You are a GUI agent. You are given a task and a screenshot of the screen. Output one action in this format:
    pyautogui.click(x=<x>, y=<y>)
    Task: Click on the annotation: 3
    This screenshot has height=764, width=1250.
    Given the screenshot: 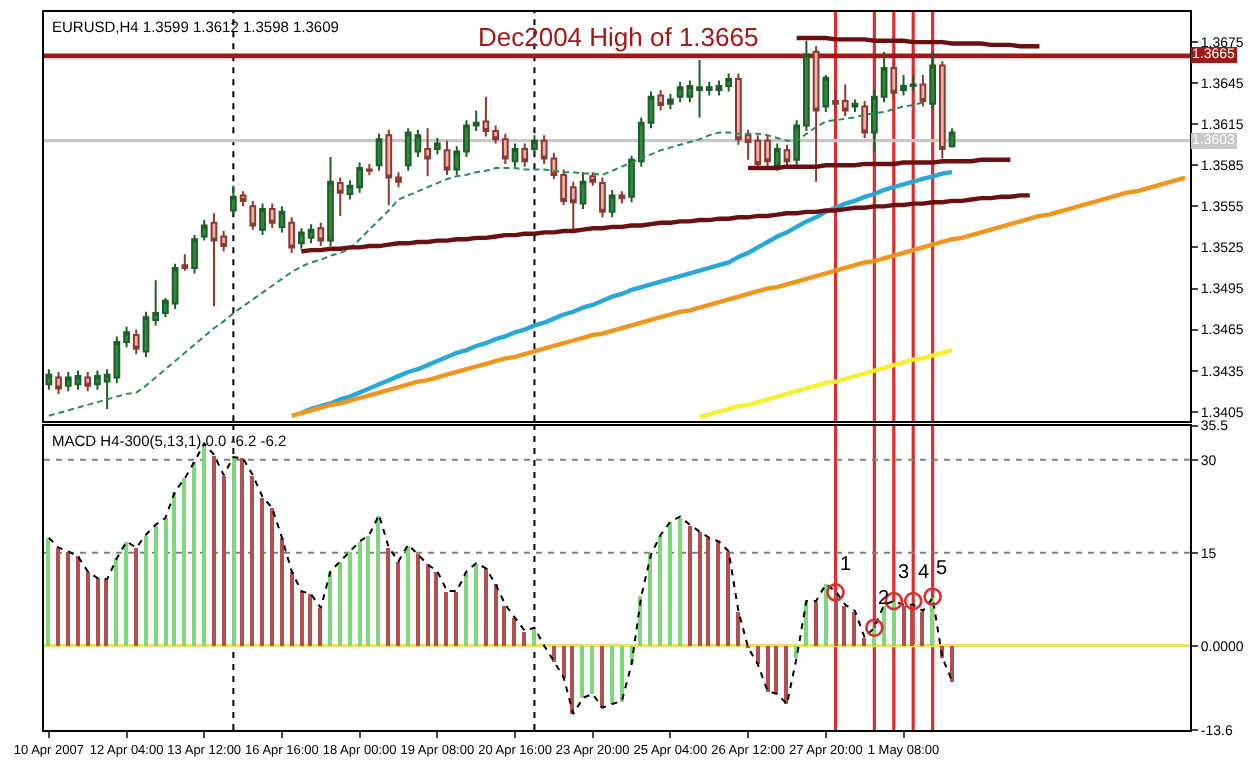 What is the action you would take?
    pyautogui.click(x=904, y=573)
    